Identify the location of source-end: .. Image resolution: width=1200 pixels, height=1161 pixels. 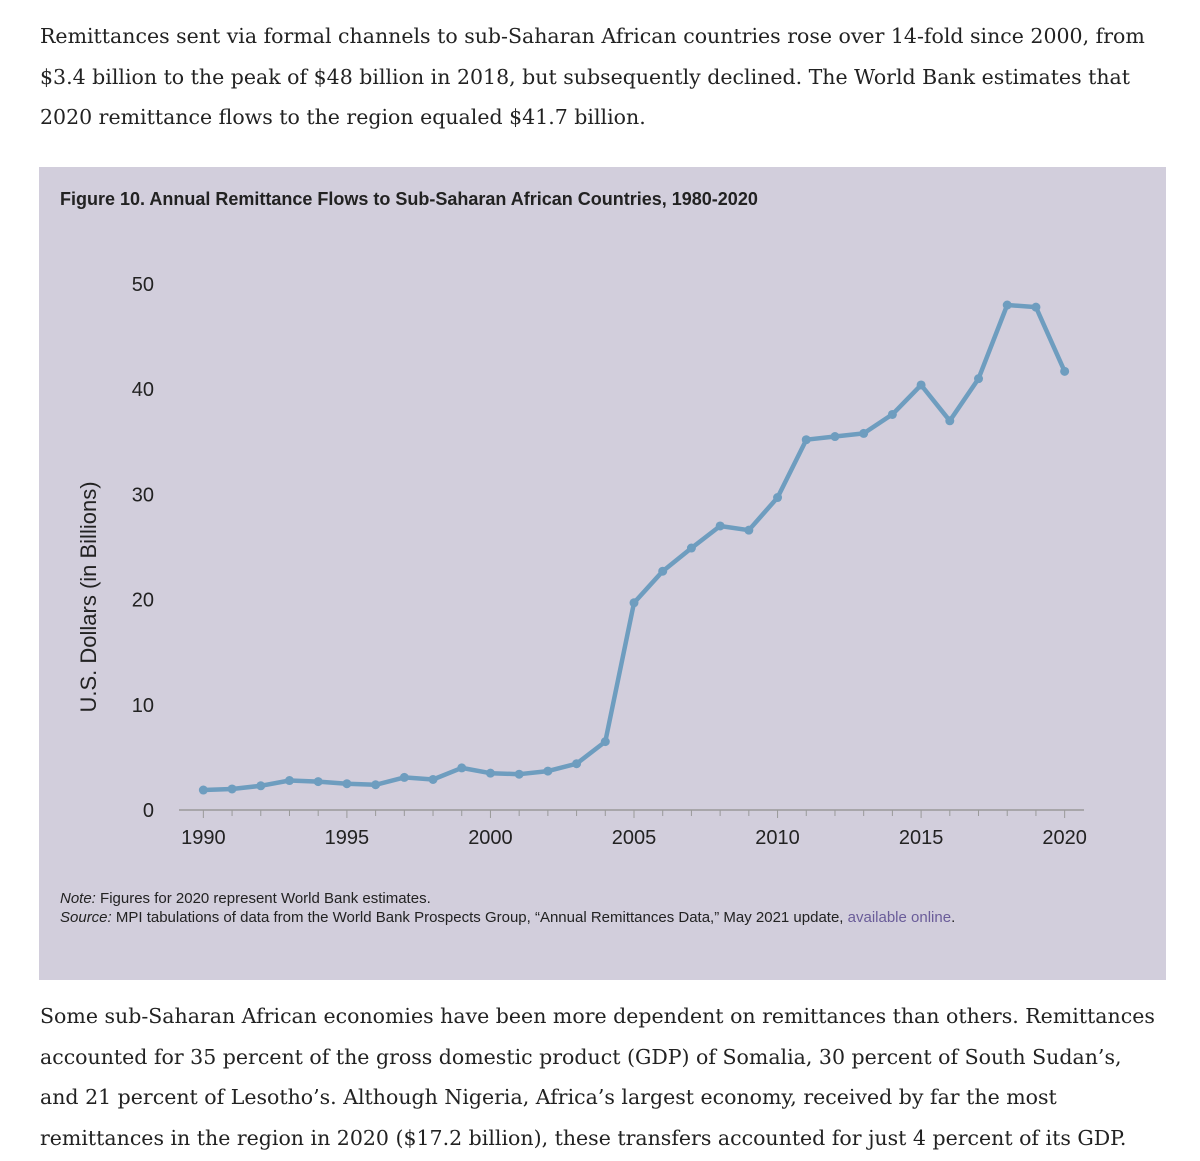
(953, 917).